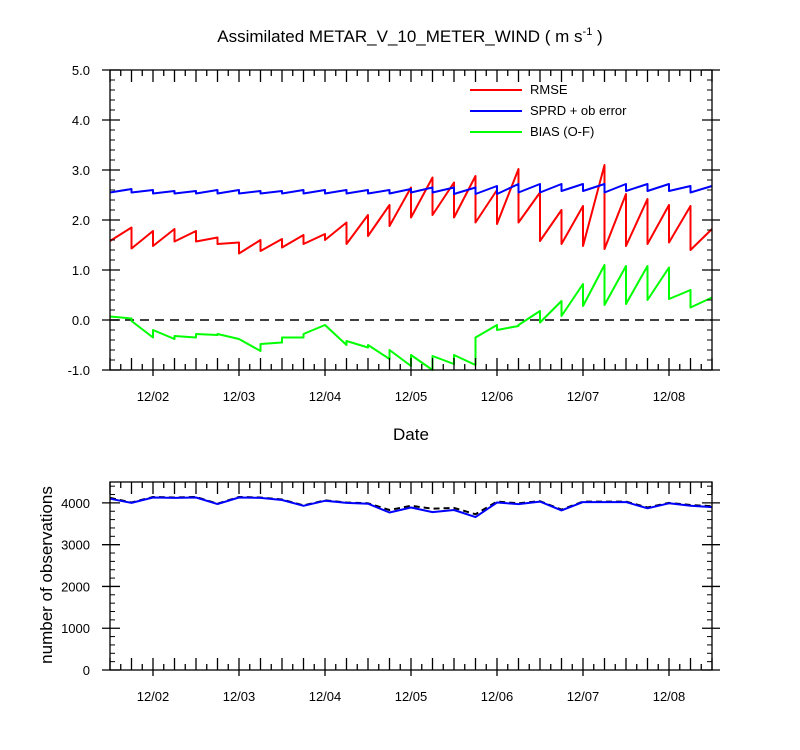  What do you see at coordinates (46, 575) in the screenshot?
I see `y-axis-title-observations: number of observations` at bounding box center [46, 575].